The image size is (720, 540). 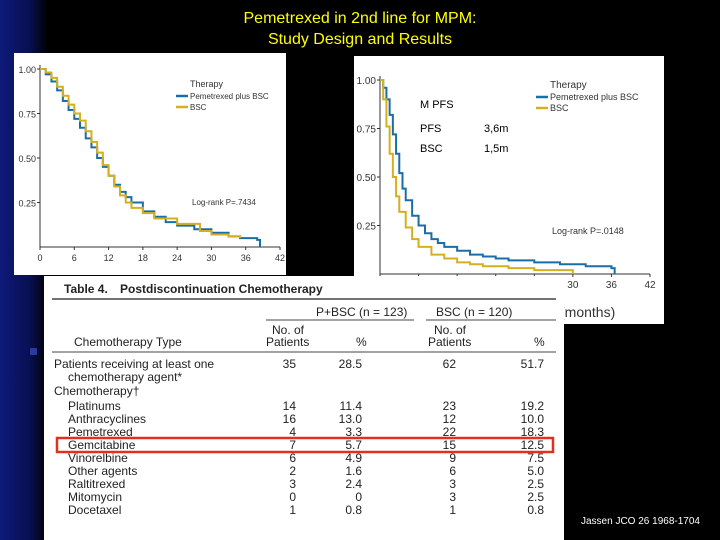 What do you see at coordinates (134, 364) in the screenshot?
I see `table-first-row-line-1: Patients receiving at least one` at bounding box center [134, 364].